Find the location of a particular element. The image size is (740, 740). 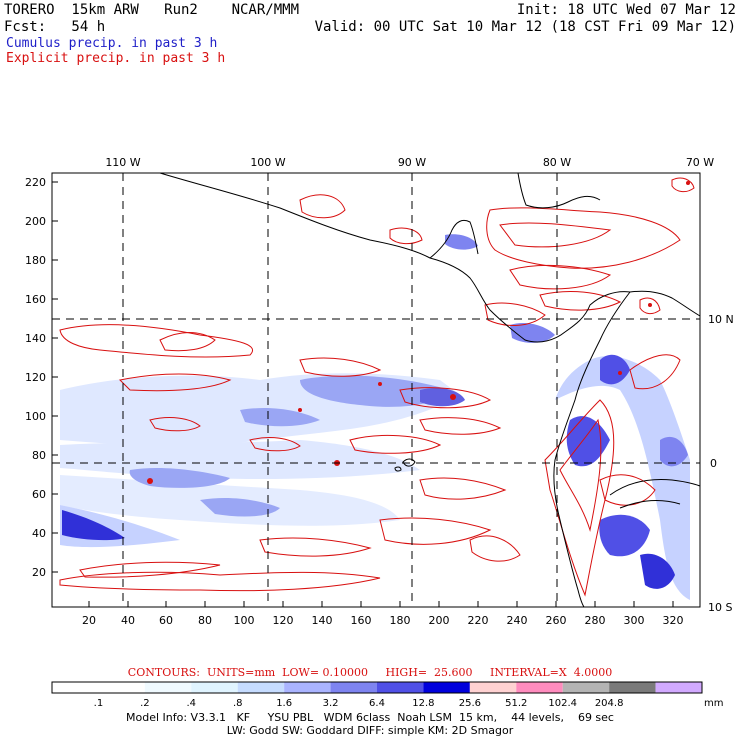

colorbar-label: .8 is located at coordinates (238, 703).